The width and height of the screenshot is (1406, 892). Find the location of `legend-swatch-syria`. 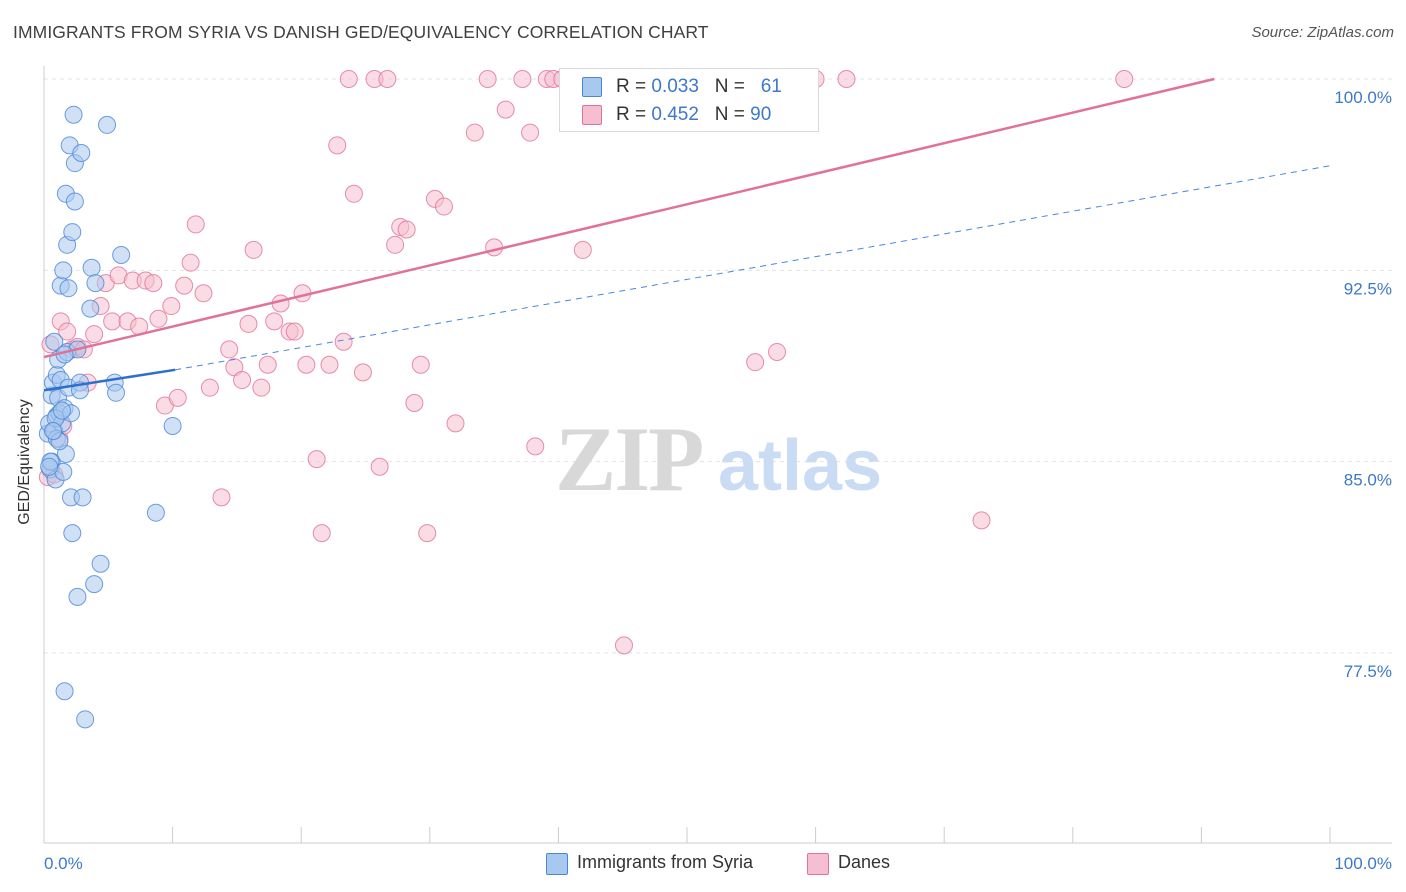

legend-swatch-syria is located at coordinates (592, 87).